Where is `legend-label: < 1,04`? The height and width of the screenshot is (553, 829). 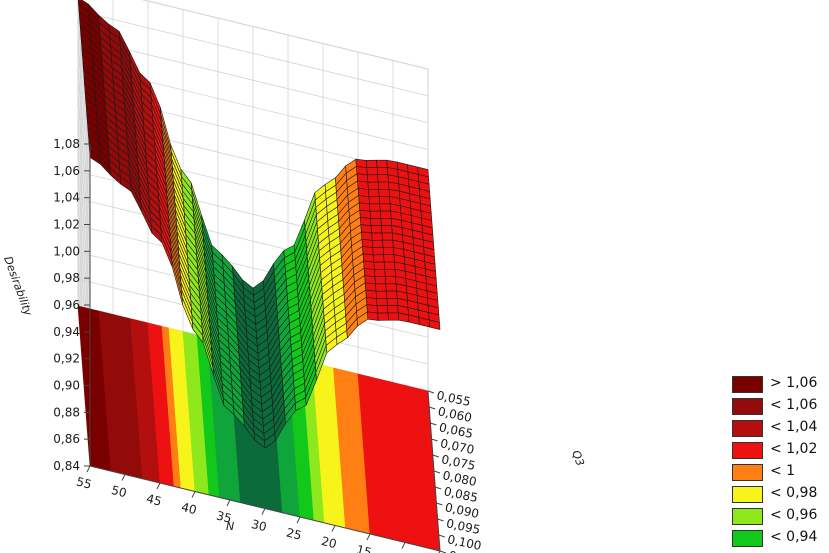 legend-label: < 1,04 is located at coordinates (794, 427).